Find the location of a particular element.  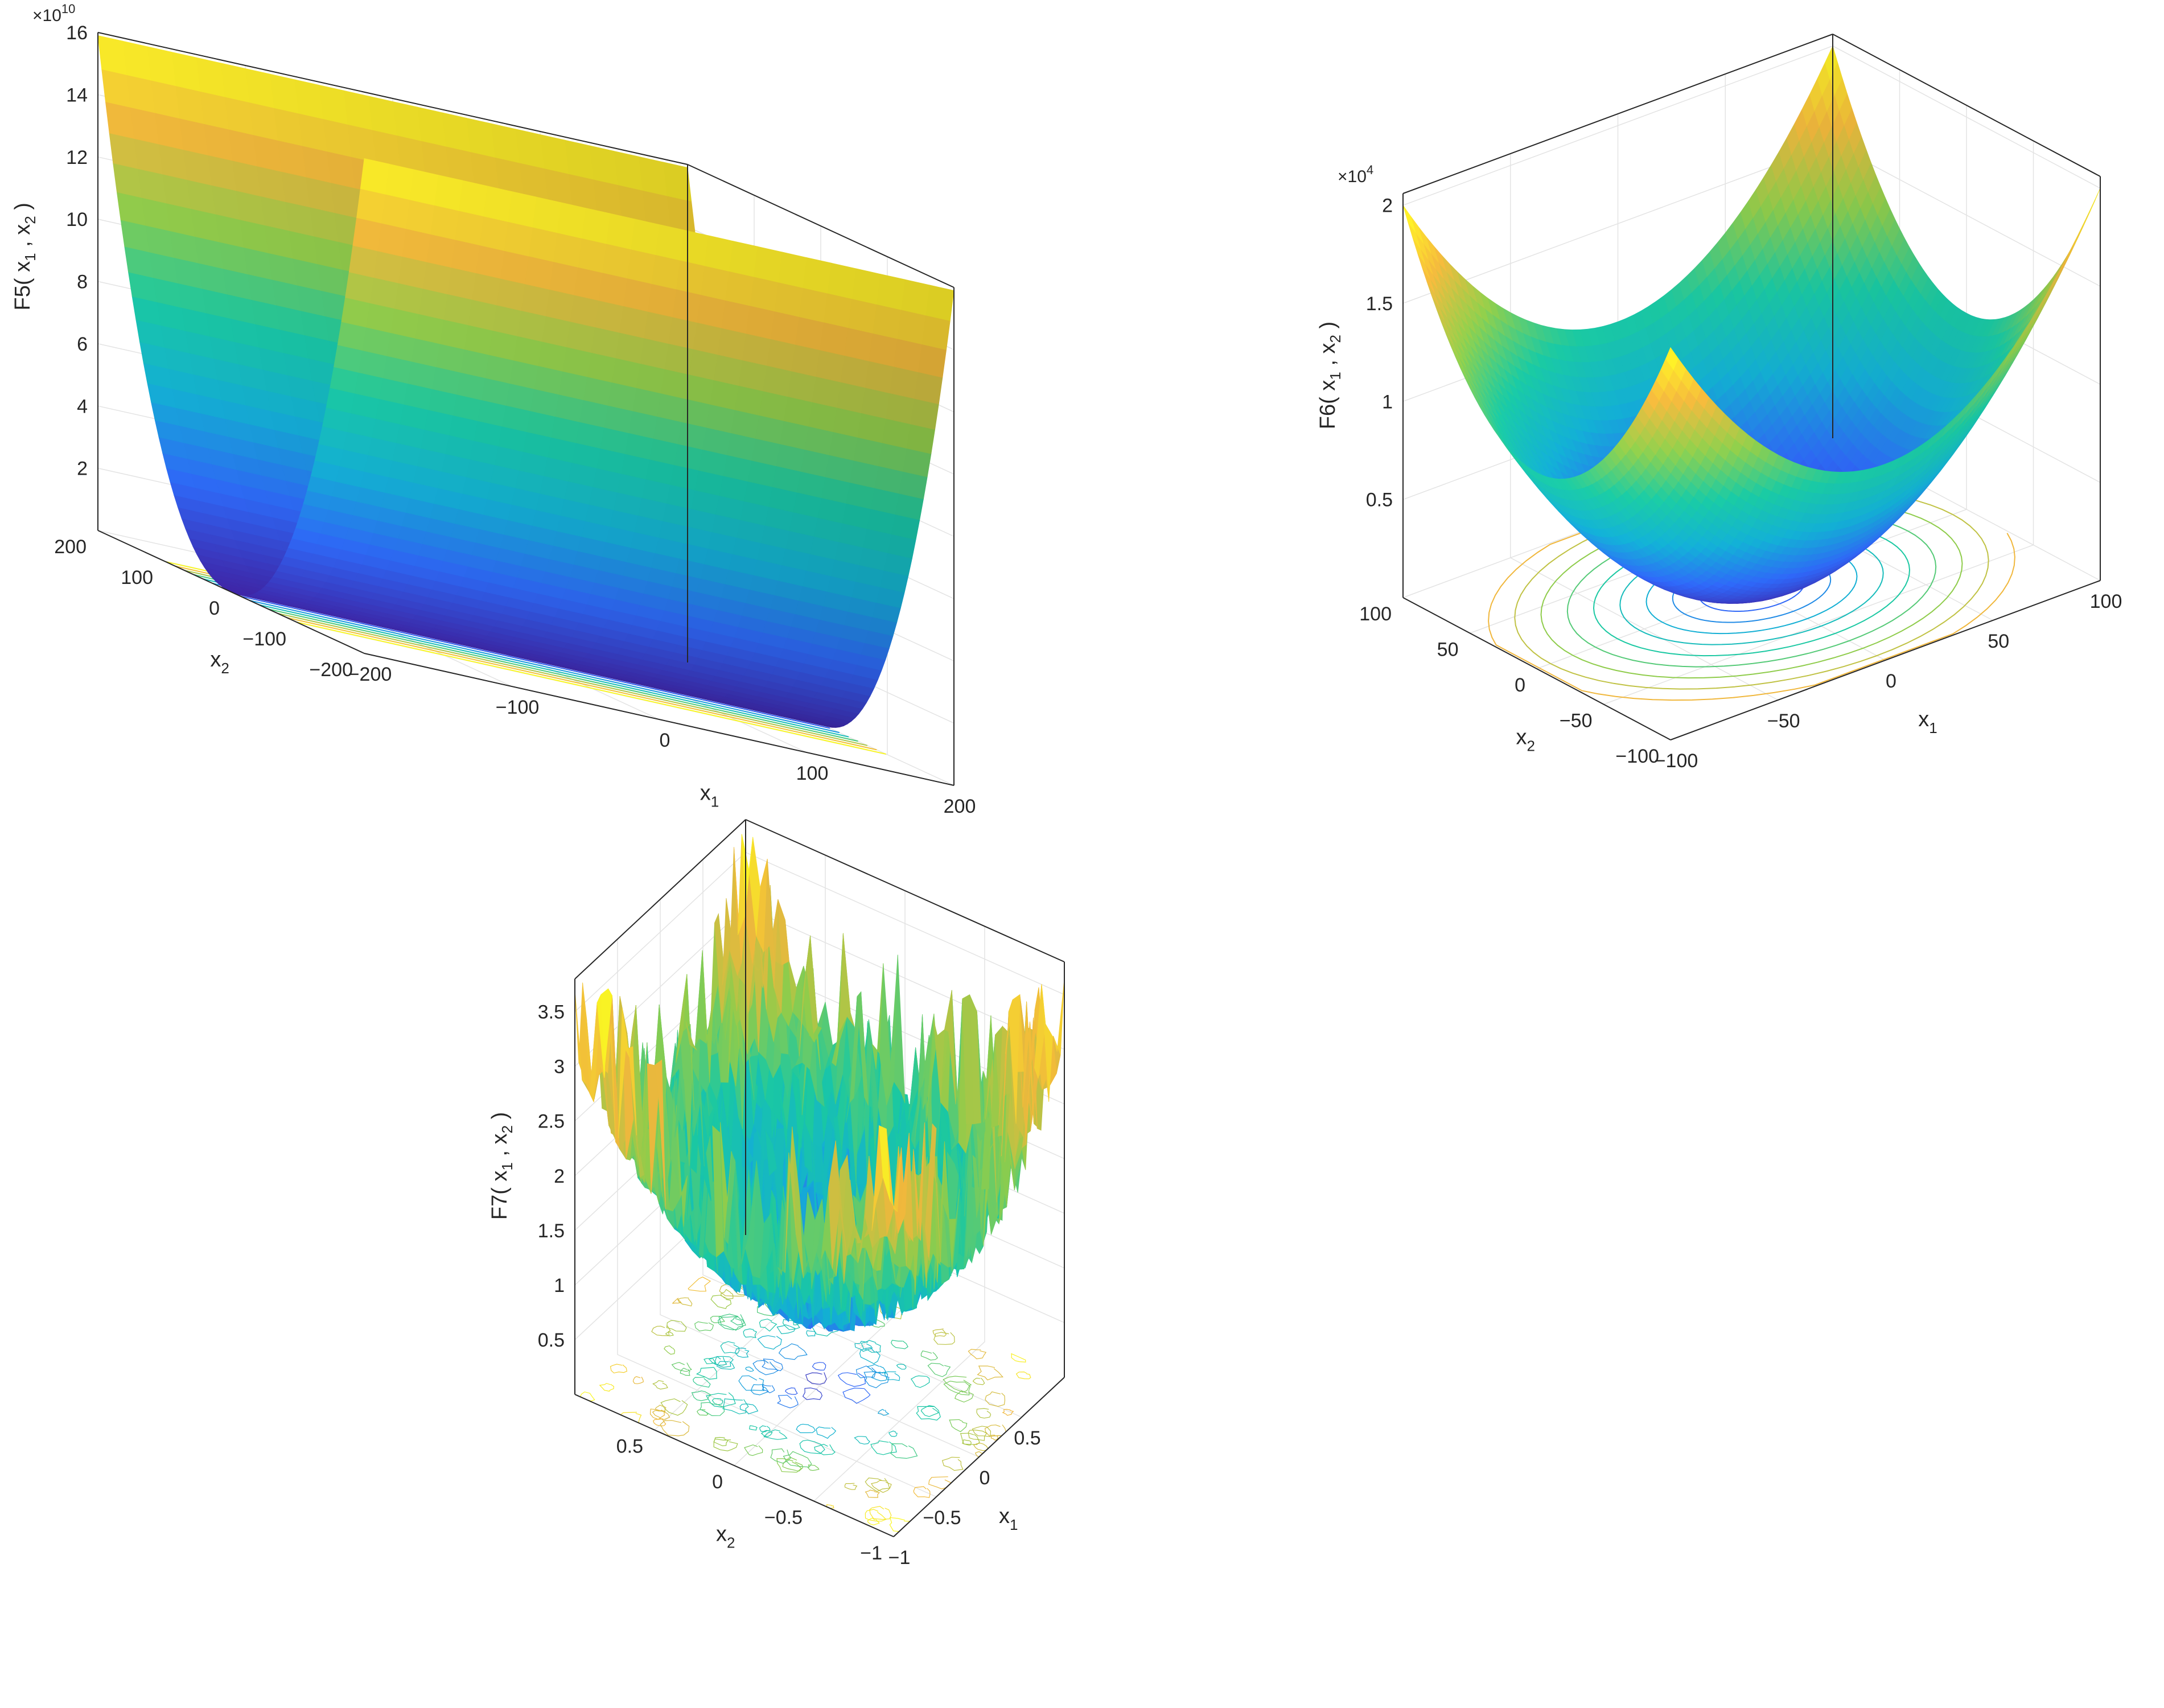

z-tick-label: 0.5 is located at coordinates (1380, 500).